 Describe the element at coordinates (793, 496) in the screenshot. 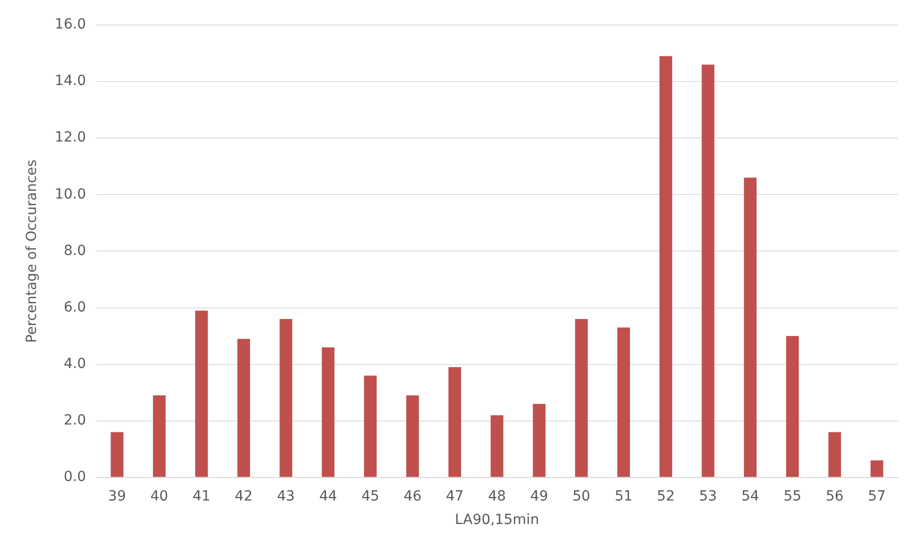

I see `x-tick-label: 55` at that location.